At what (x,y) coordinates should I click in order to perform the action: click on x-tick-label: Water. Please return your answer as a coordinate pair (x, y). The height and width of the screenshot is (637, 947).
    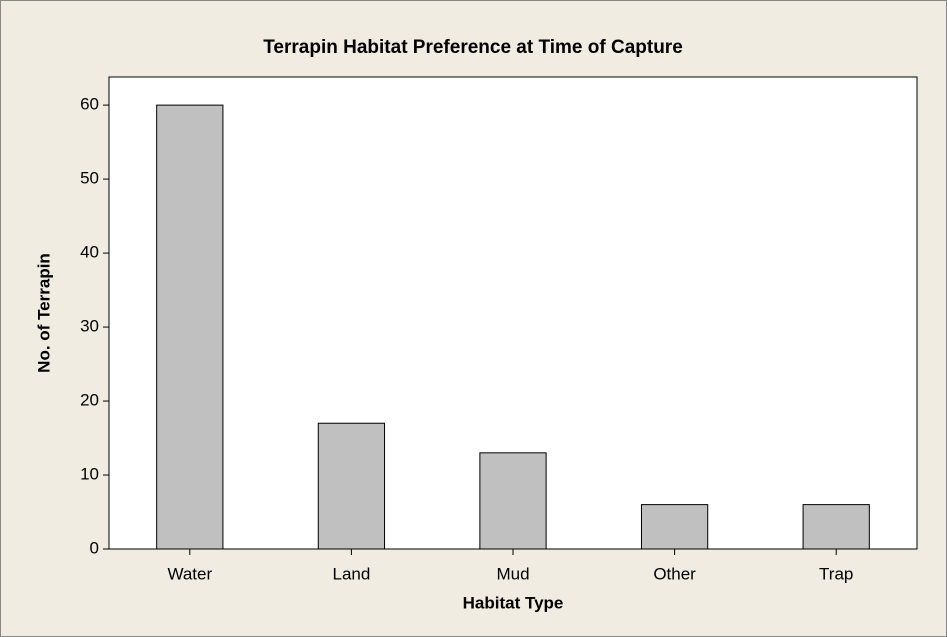
    Looking at the image, I should click on (189, 573).